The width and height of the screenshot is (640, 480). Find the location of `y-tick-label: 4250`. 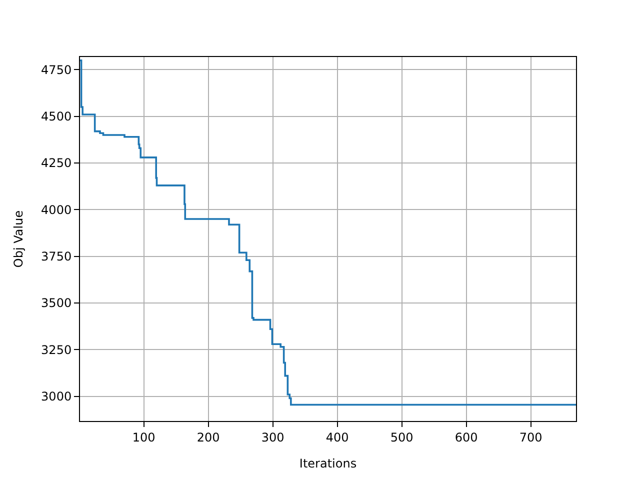

y-tick-label: 4250 is located at coordinates (56, 163).